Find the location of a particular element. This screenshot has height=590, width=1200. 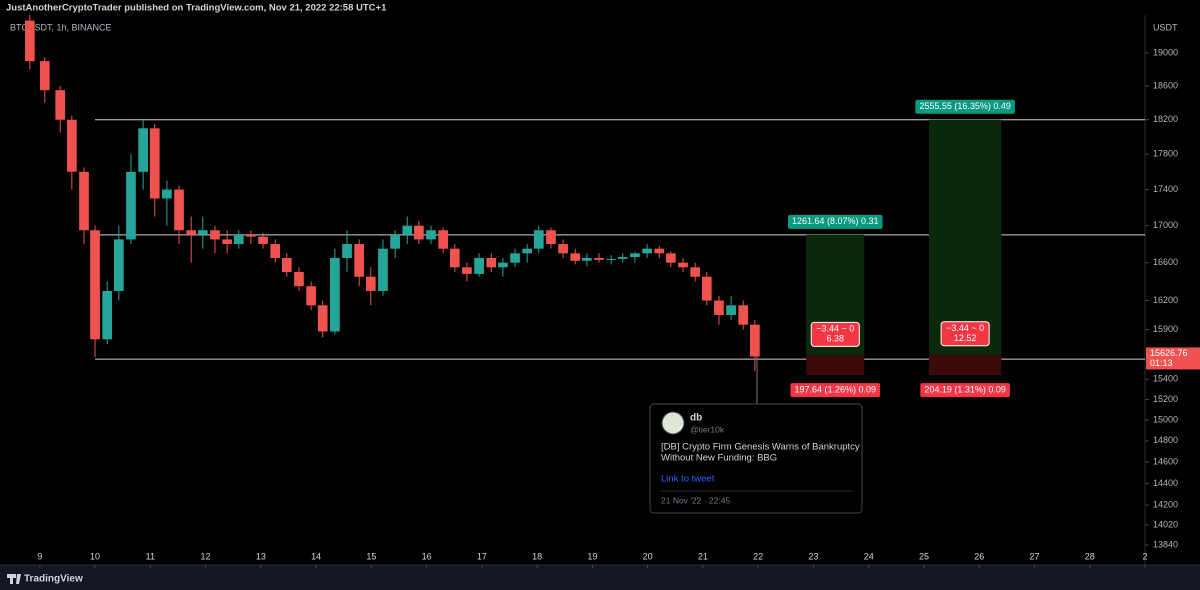

x-tick-label: 12 is located at coordinates (206, 556).